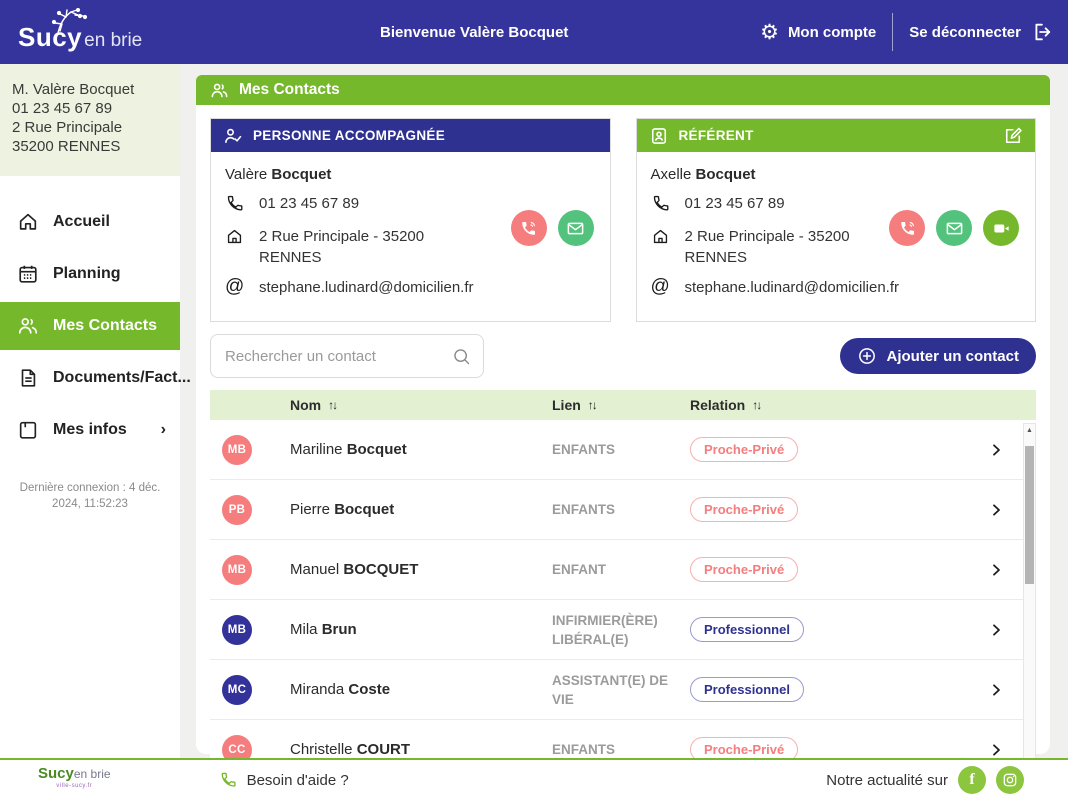  What do you see at coordinates (87, 273) in the screenshot?
I see `sidebar-item-label: Planning` at bounding box center [87, 273].